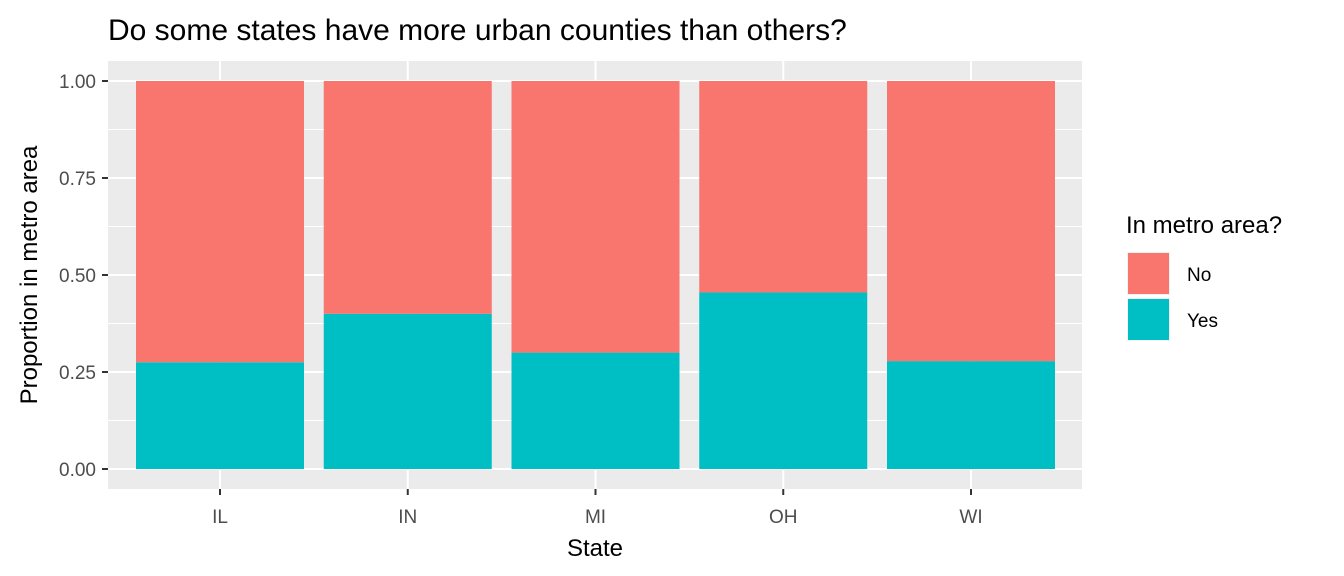 This screenshot has width=1344, height=576. Describe the element at coordinates (783, 187) in the screenshot. I see `bar-oh-no` at that location.